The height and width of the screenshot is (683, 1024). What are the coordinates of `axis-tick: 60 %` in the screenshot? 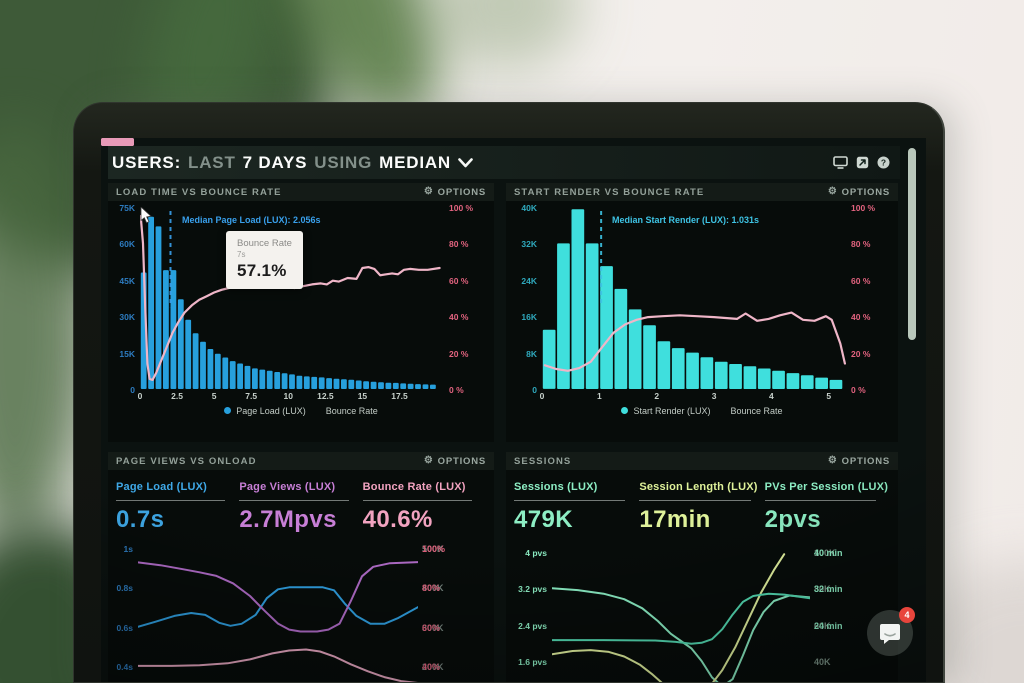 It's located at (861, 280).